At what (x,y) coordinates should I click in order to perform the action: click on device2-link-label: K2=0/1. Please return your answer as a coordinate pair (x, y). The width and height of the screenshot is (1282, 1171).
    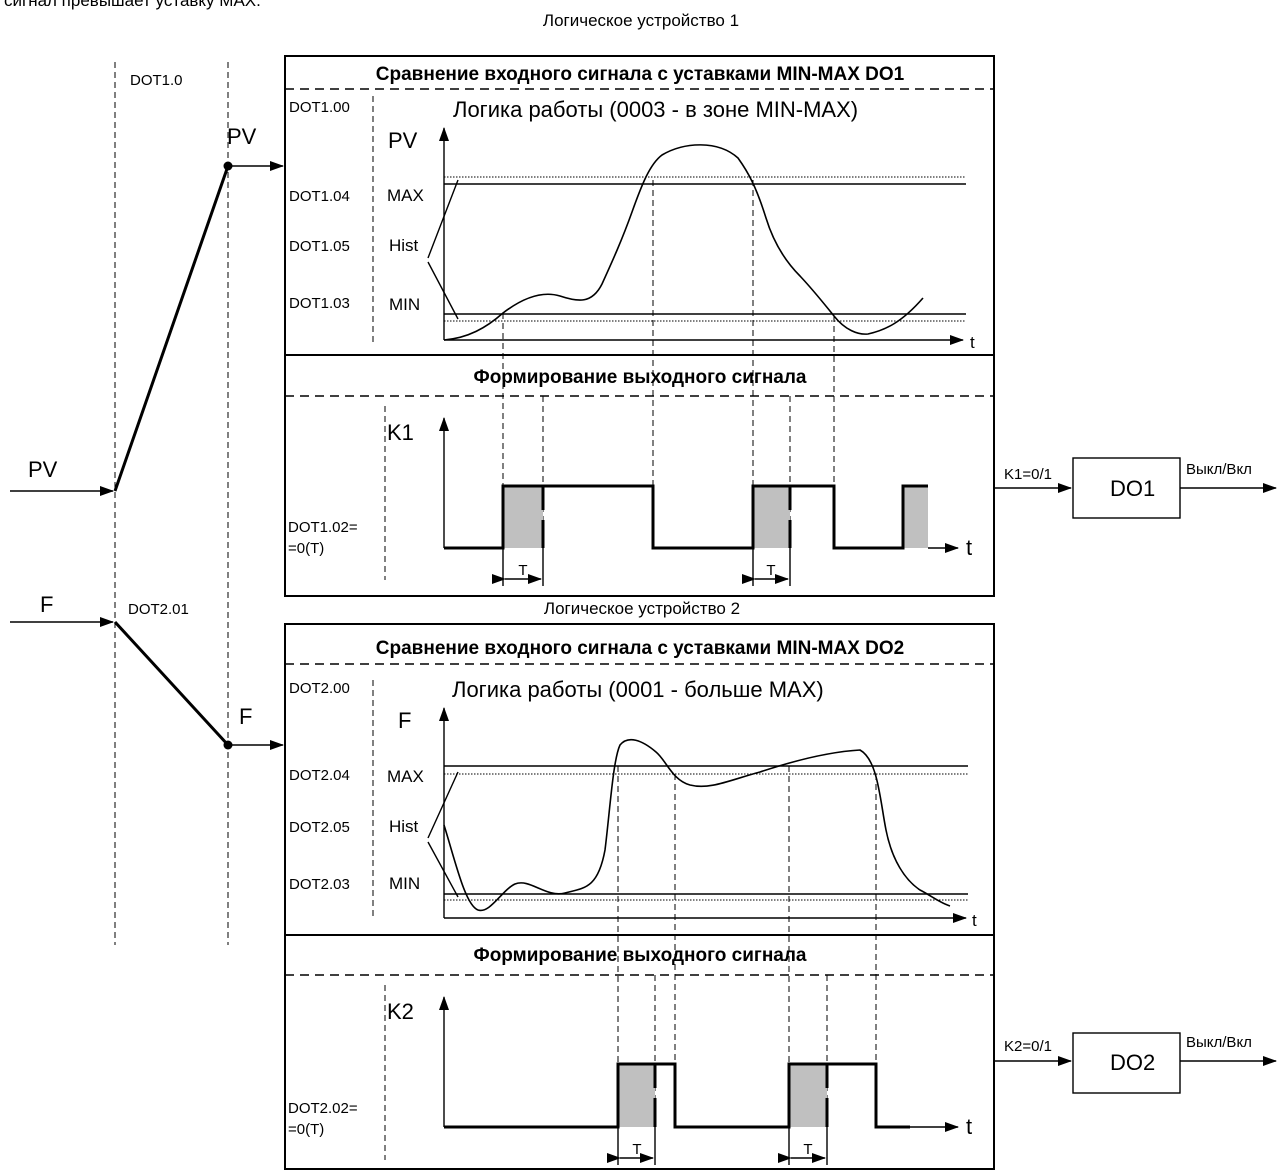
    Looking at the image, I should click on (1028, 1046).